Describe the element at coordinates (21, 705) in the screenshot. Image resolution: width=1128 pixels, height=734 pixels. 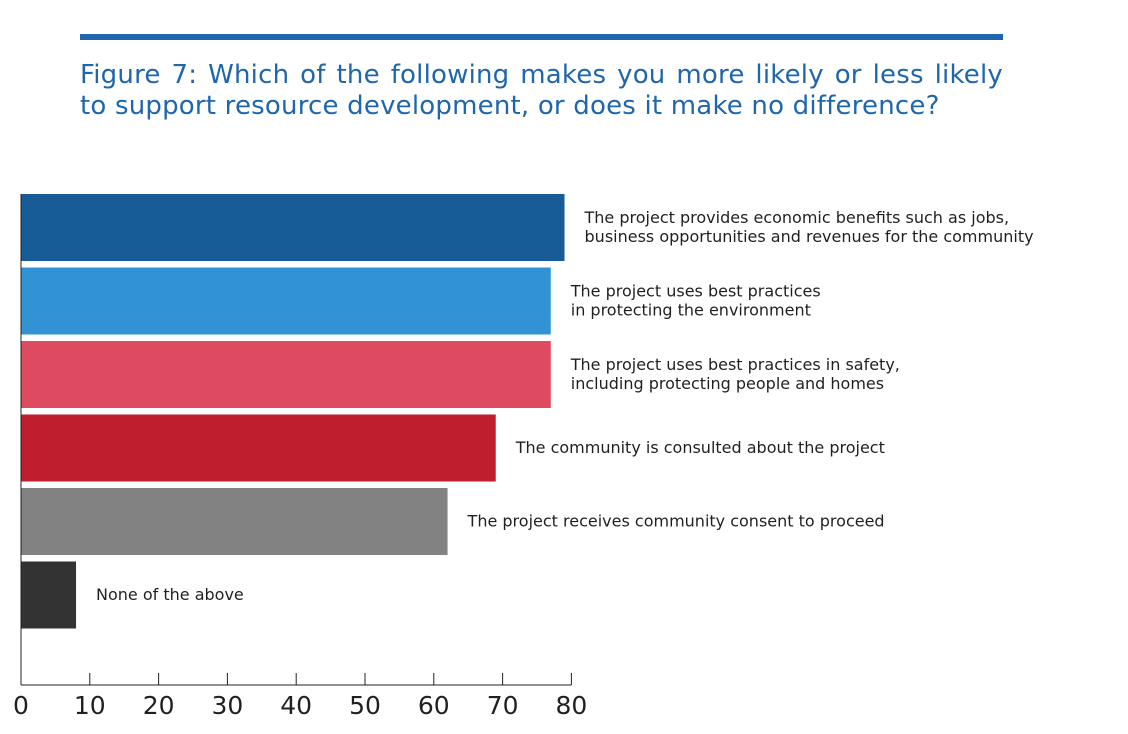
I see `x-tick-label: 0` at that location.